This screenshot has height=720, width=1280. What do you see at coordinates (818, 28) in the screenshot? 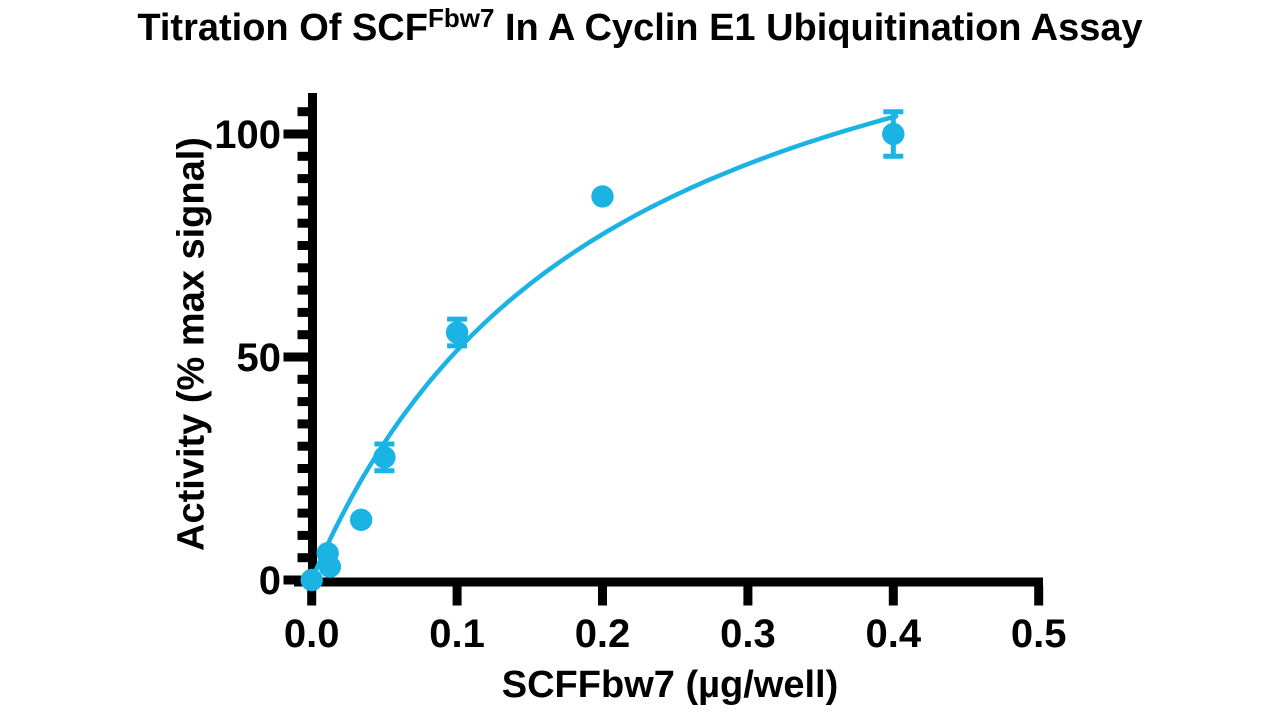
I see `chart-title-suffix: In A Cyclin E1 Ubiquitination Assay` at bounding box center [818, 28].